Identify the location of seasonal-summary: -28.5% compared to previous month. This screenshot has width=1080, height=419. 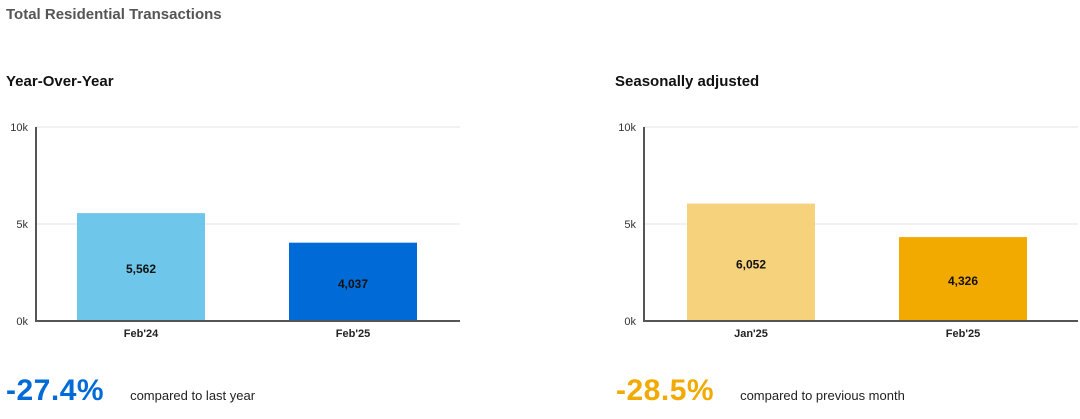
(760, 391).